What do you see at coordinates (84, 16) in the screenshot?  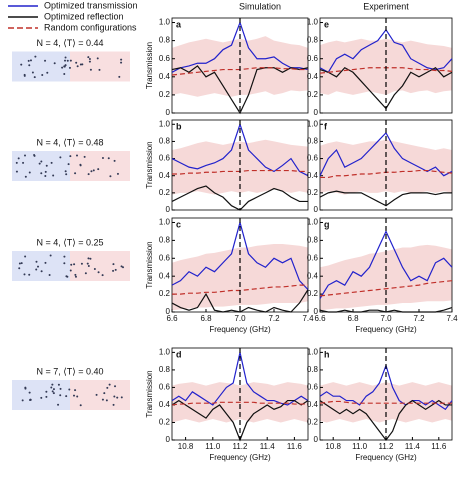 I see `legend-label: Optimized reflection` at bounding box center [84, 16].